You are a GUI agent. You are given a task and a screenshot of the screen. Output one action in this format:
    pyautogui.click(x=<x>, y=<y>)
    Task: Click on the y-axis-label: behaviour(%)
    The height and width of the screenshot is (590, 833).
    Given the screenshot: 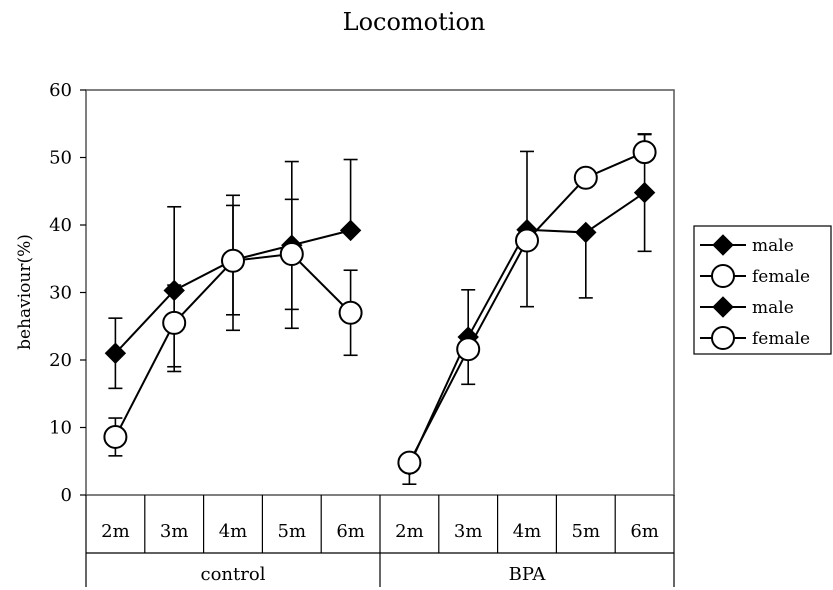 What is the action you would take?
    pyautogui.click(x=25, y=292)
    